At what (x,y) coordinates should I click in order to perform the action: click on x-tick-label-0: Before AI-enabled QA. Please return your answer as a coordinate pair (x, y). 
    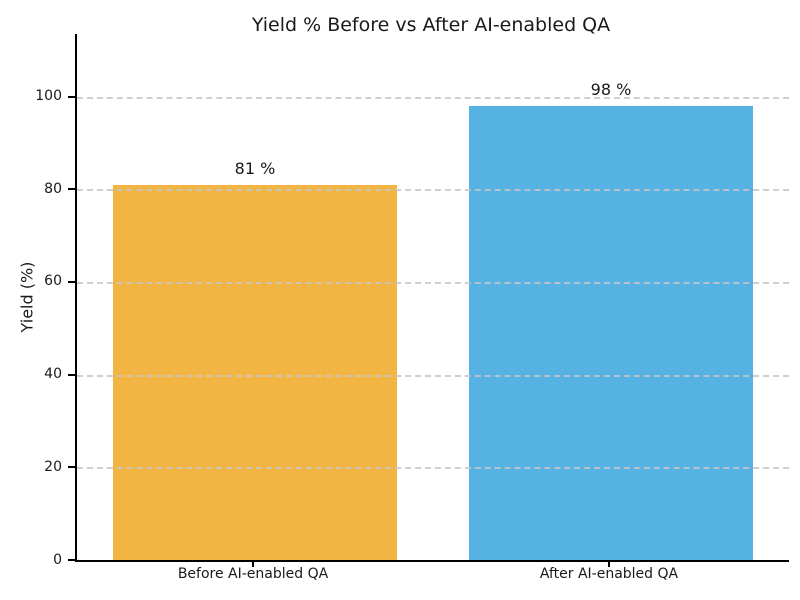
    Looking at the image, I should click on (253, 574).